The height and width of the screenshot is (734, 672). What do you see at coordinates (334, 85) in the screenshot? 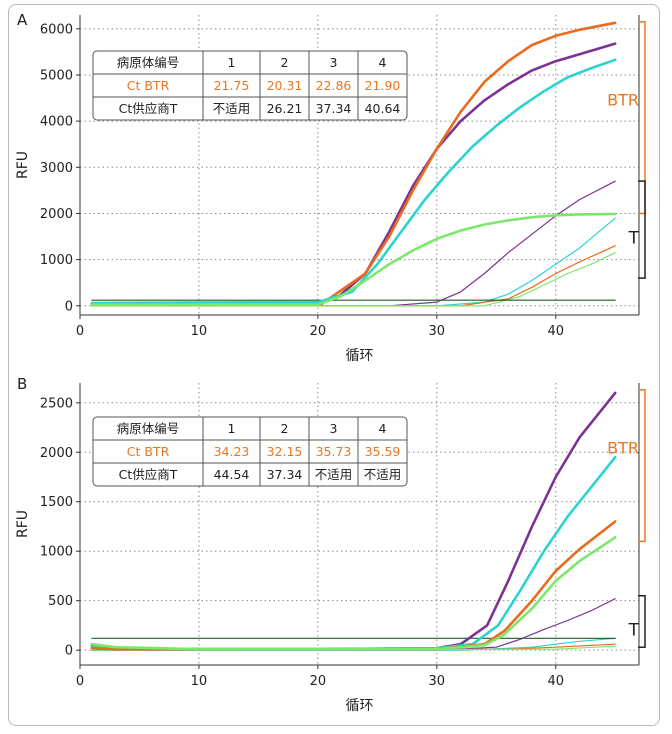
I see `table-cell: 22.86` at bounding box center [334, 85].